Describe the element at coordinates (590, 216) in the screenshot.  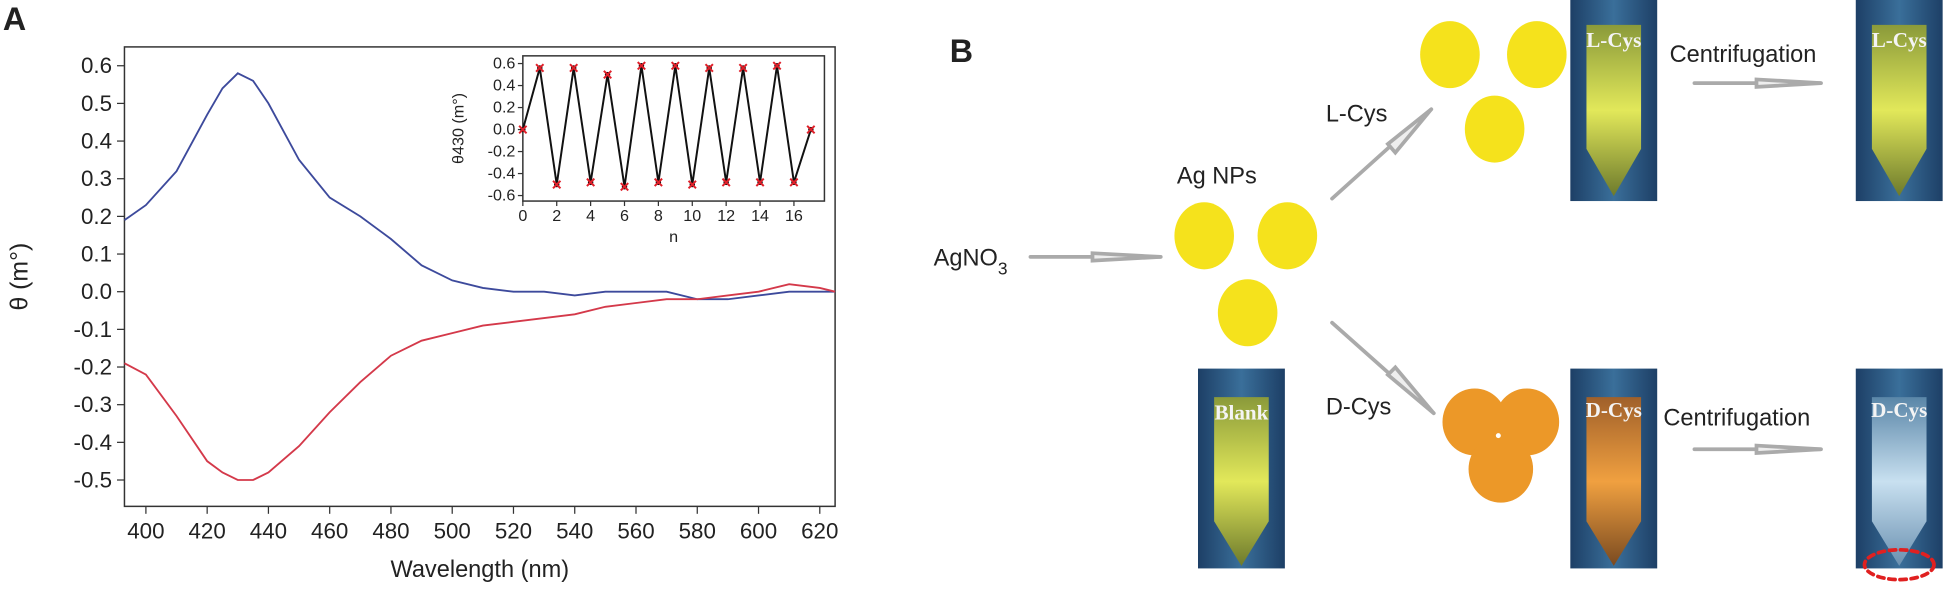
I see `x-tick-label: 4` at that location.